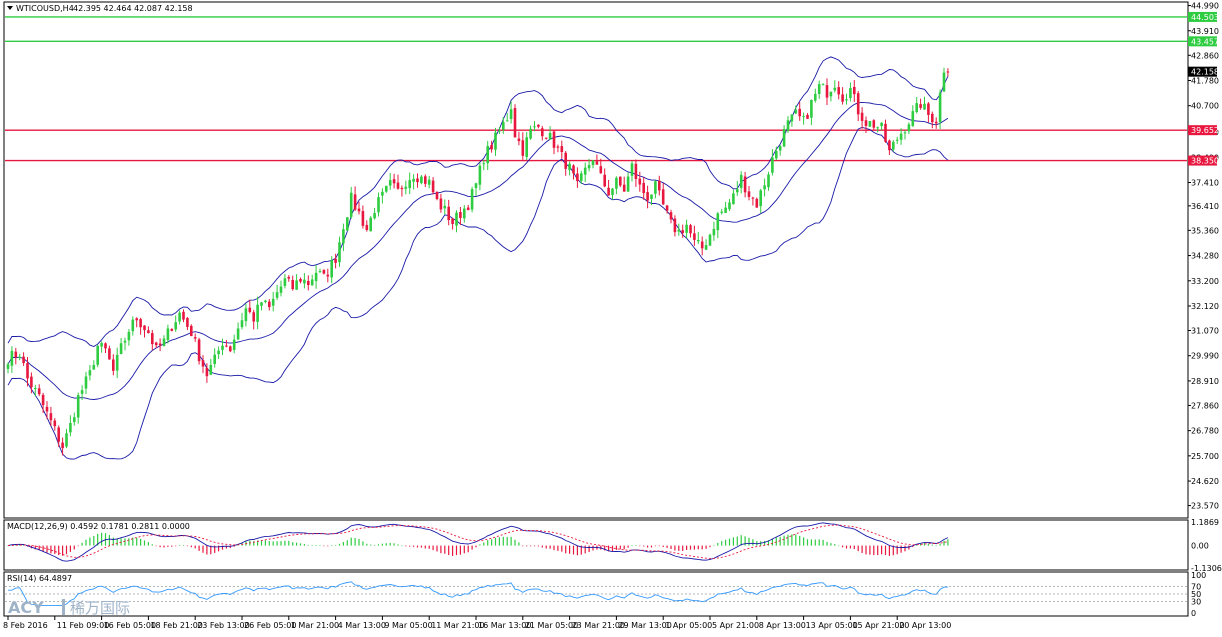  I want to click on price-tick-label: 36.410, so click(1205, 206).